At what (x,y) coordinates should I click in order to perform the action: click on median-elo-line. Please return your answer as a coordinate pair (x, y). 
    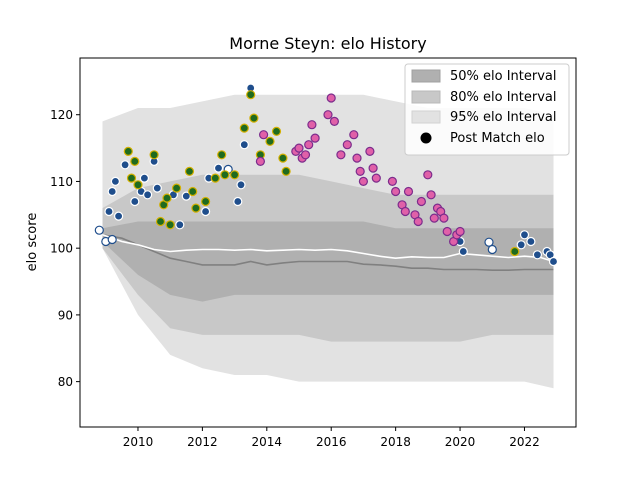
    Looking at the image, I should click on (328, 253).